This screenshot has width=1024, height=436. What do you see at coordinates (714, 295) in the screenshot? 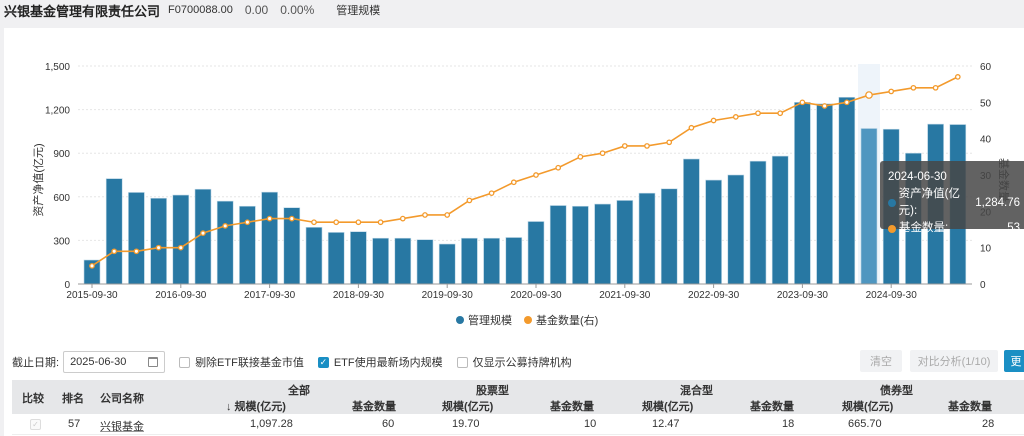
I see `svg-text: 2022-09-30` at bounding box center [714, 295].